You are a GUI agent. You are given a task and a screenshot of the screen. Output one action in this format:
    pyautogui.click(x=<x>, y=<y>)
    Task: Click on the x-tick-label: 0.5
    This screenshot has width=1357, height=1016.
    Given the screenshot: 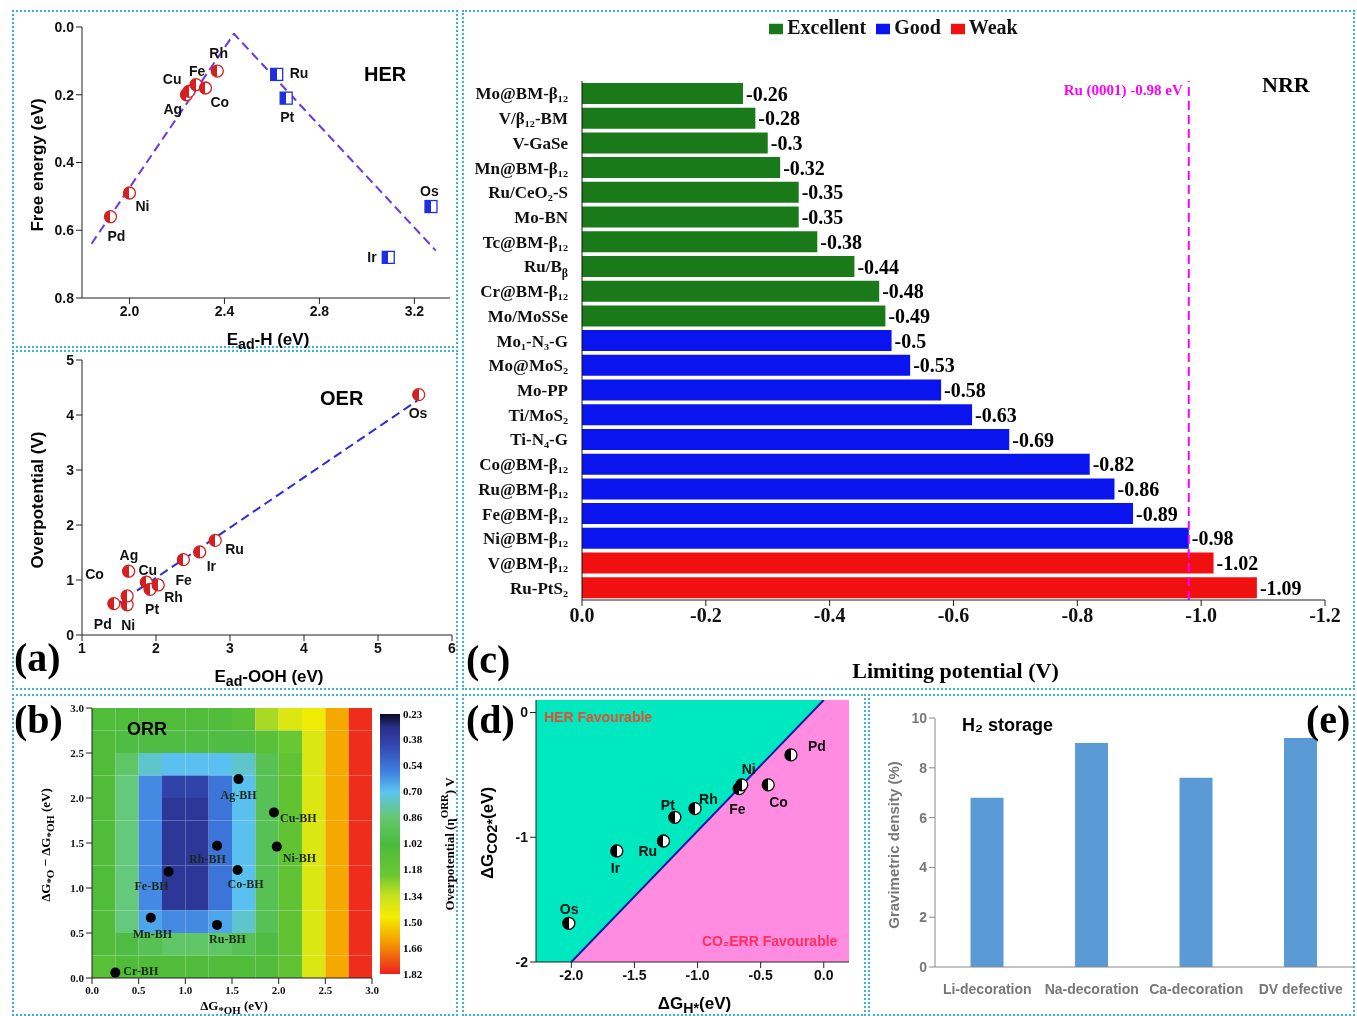 What is the action you would take?
    pyautogui.click(x=139, y=989)
    